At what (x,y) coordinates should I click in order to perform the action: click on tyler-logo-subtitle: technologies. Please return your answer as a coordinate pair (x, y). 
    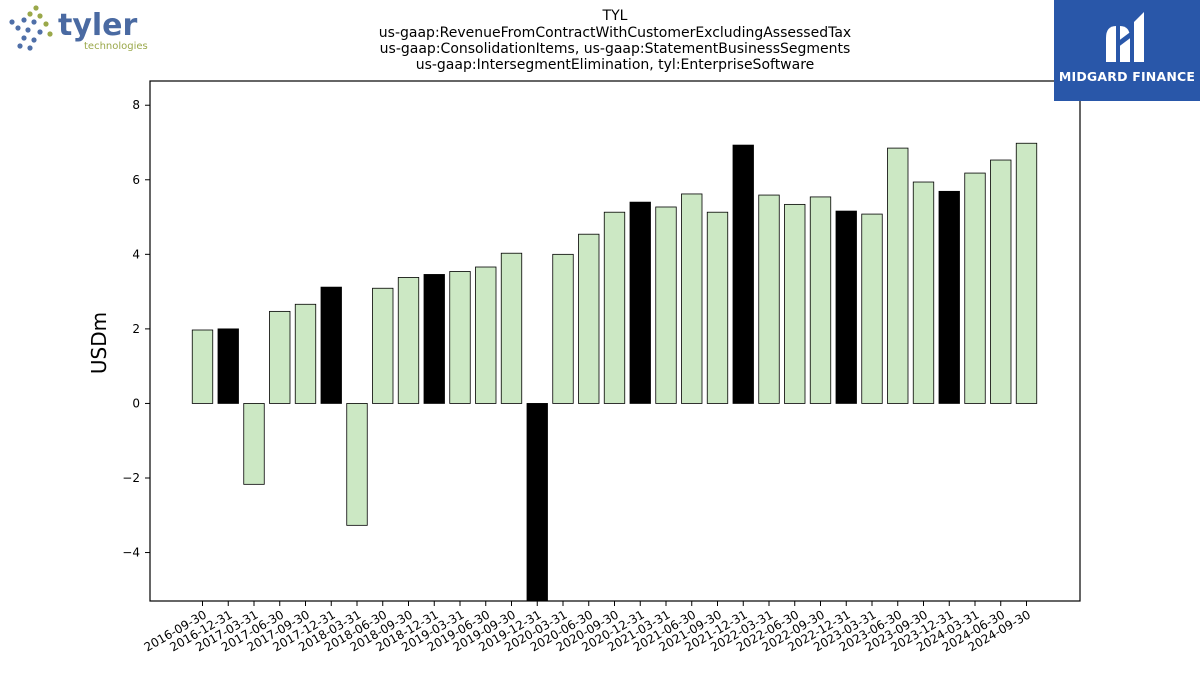
    Looking at the image, I should click on (116, 46).